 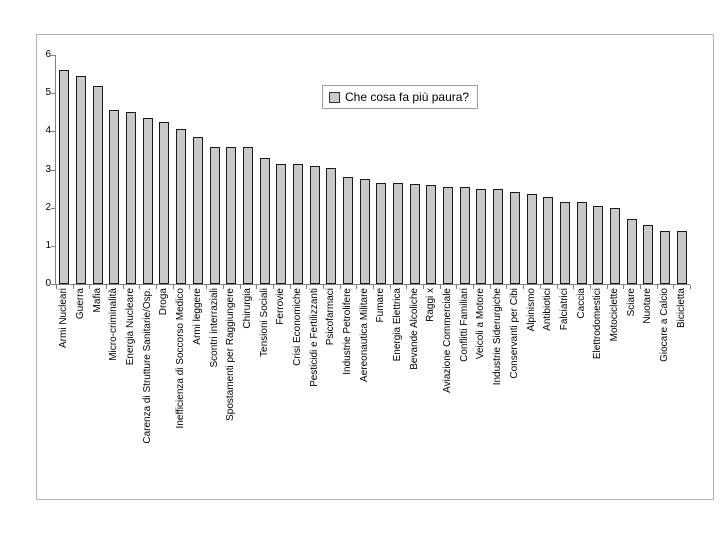 I want to click on x-category-label: Fumare, so click(x=381, y=305).